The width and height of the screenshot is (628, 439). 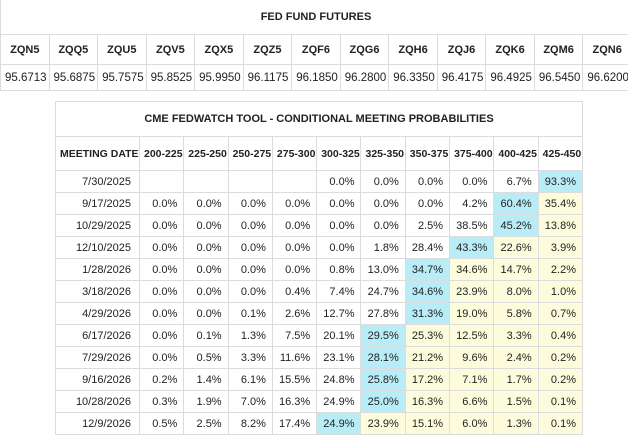 What do you see at coordinates (122, 77) in the screenshot?
I see `futures-value: 95.7575` at bounding box center [122, 77].